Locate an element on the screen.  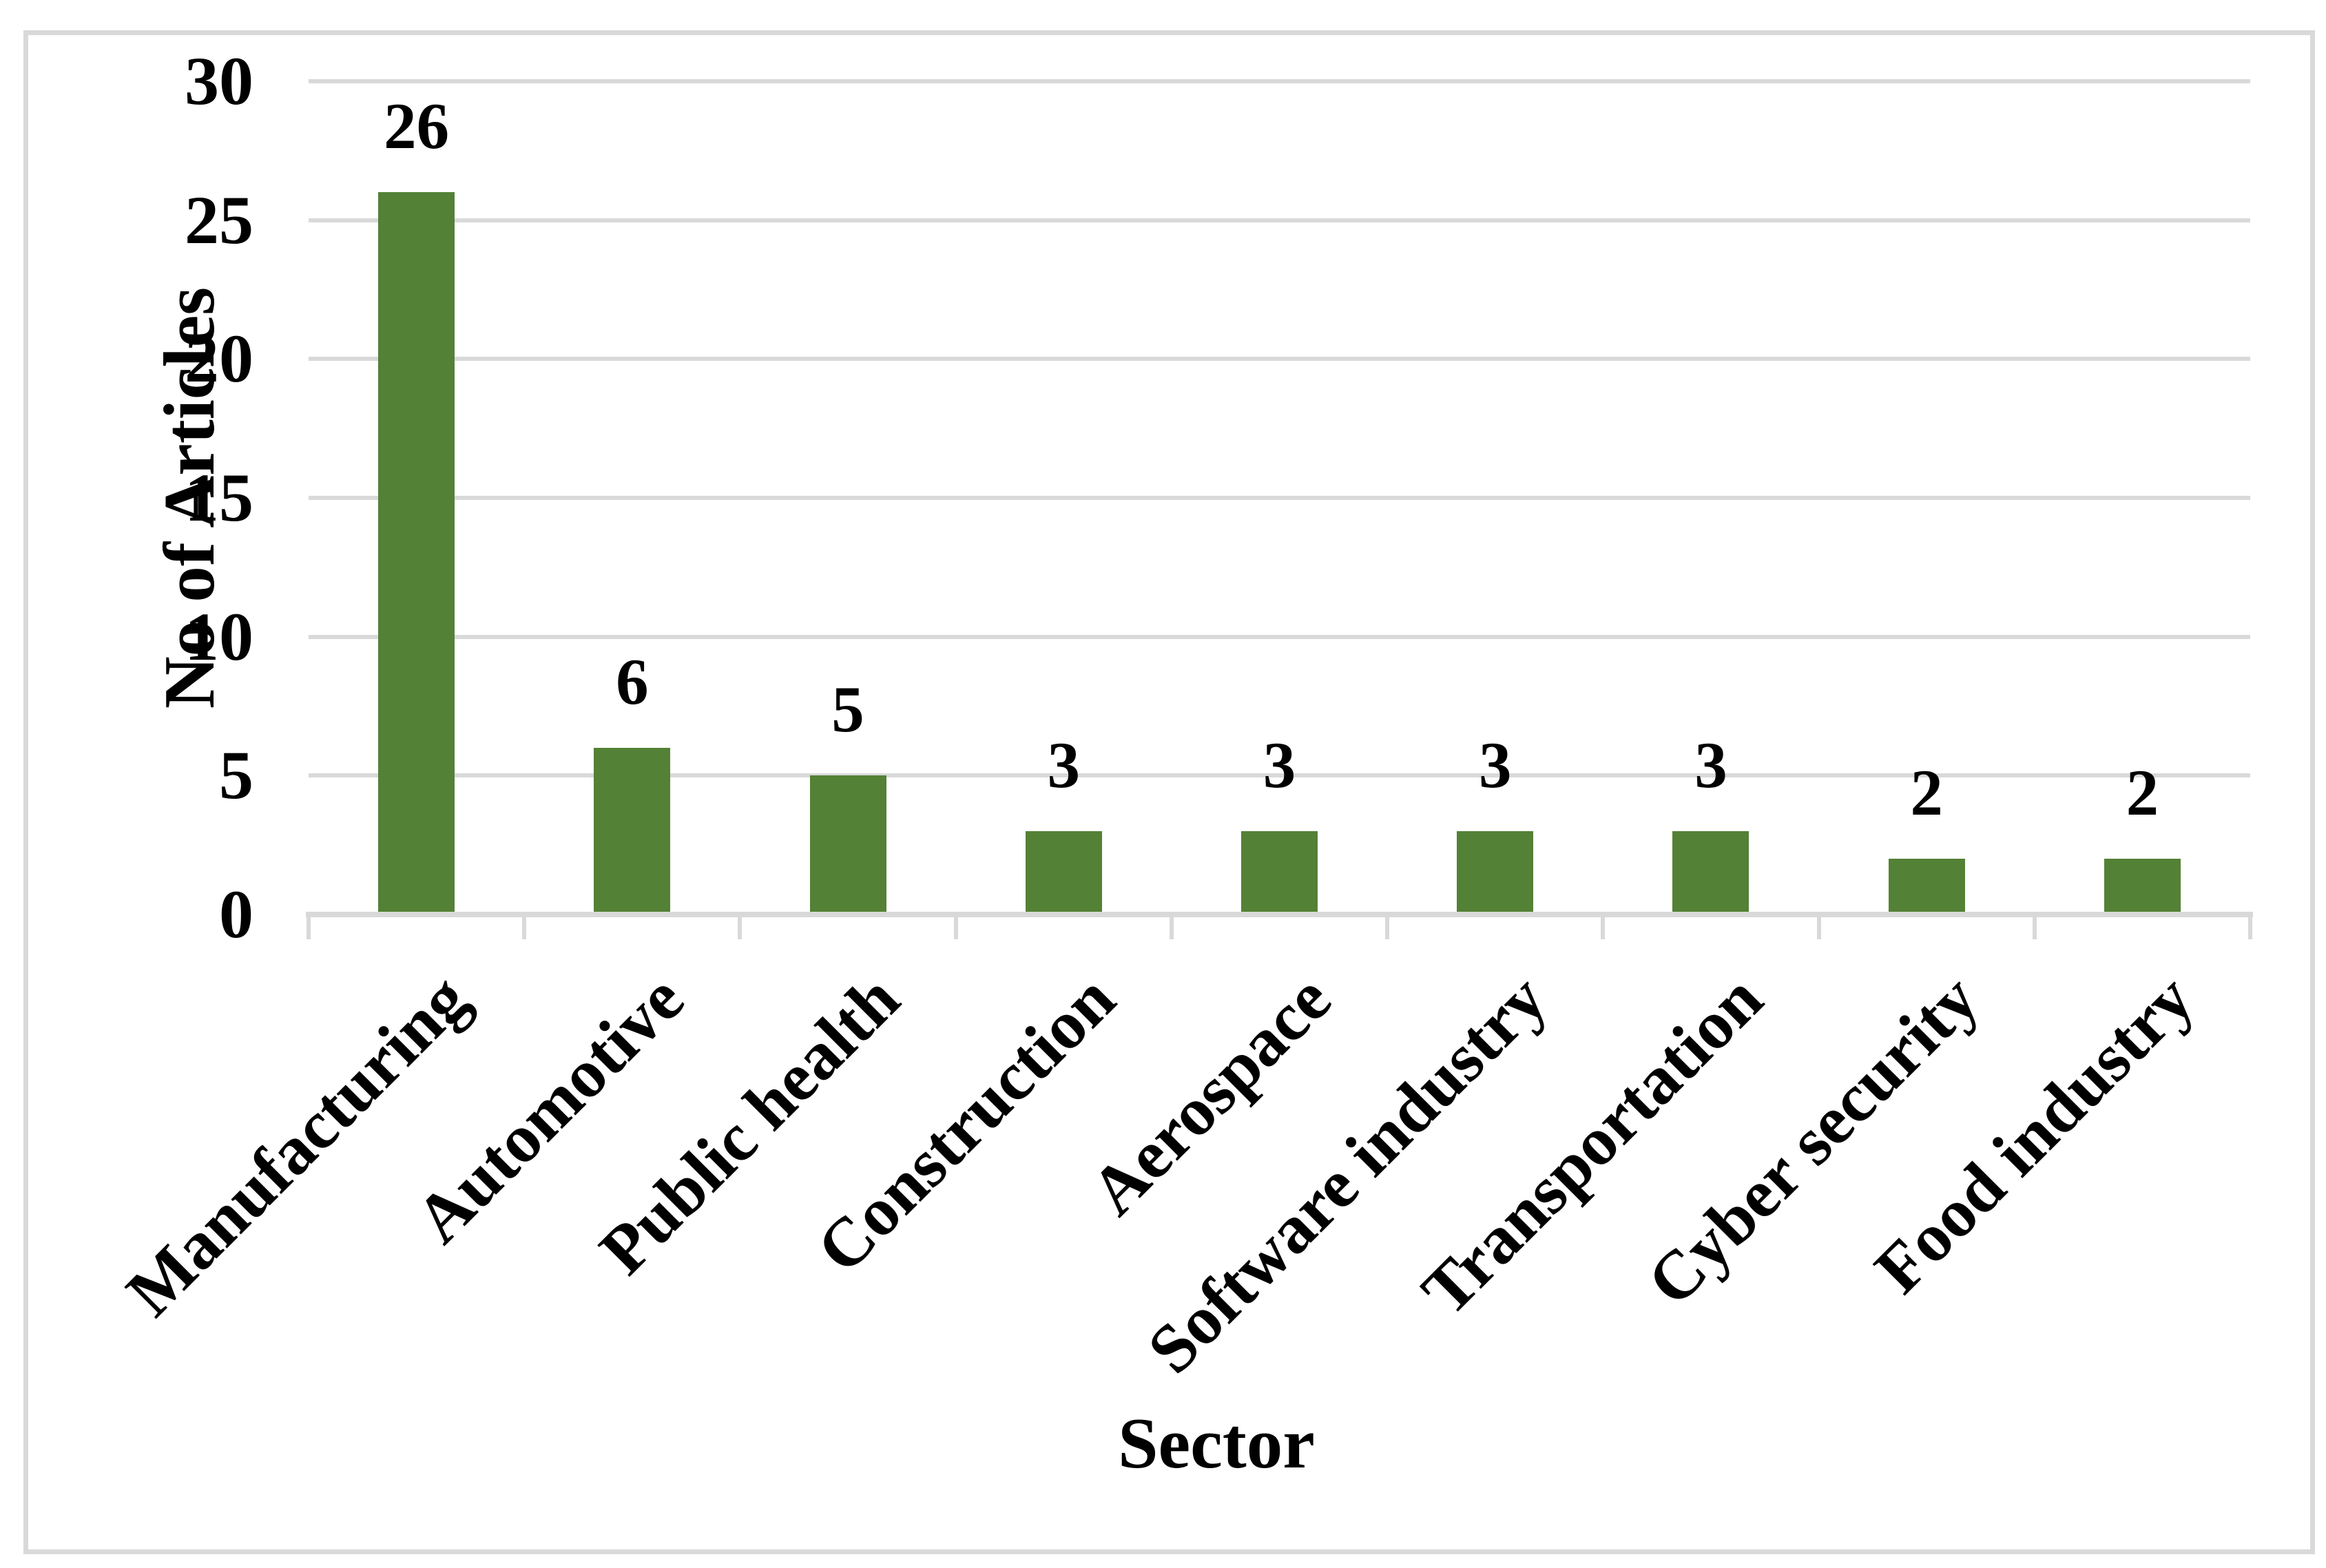
data-label: 26 is located at coordinates (417, 126).